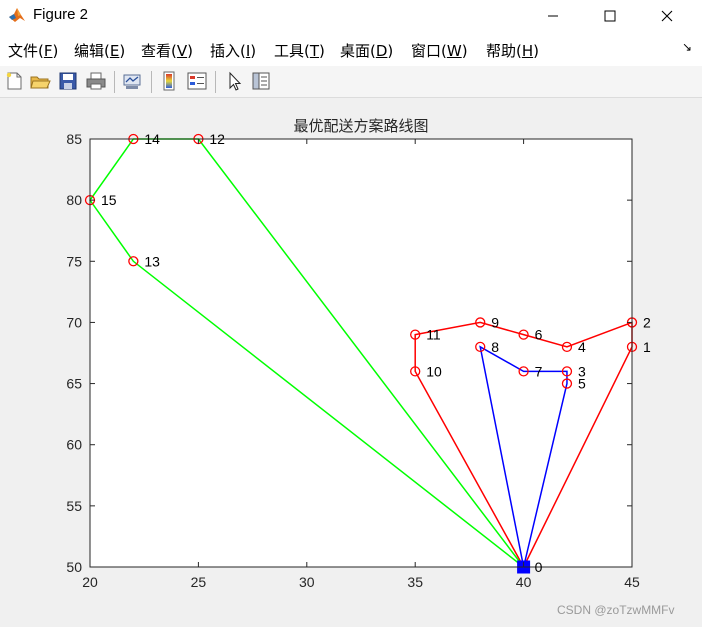 The width and height of the screenshot is (702, 627). Describe the element at coordinates (190, 51) in the screenshot. I see `menu-view-tail: )` at that location.